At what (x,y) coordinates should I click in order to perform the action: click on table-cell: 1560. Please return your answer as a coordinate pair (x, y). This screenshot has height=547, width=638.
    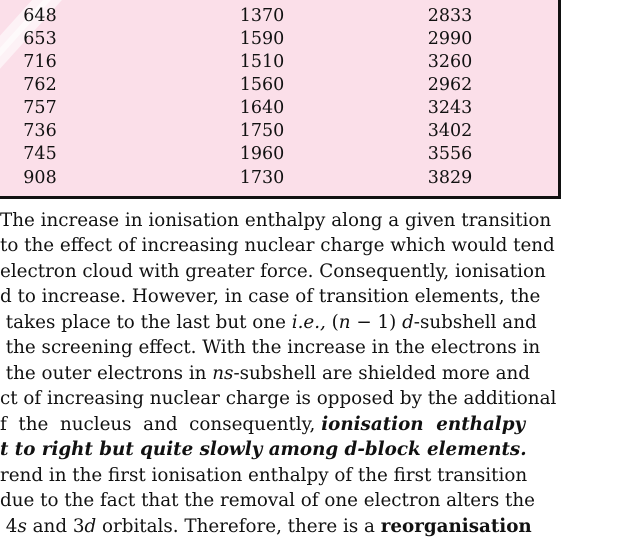
    Looking at the image, I should click on (262, 85).